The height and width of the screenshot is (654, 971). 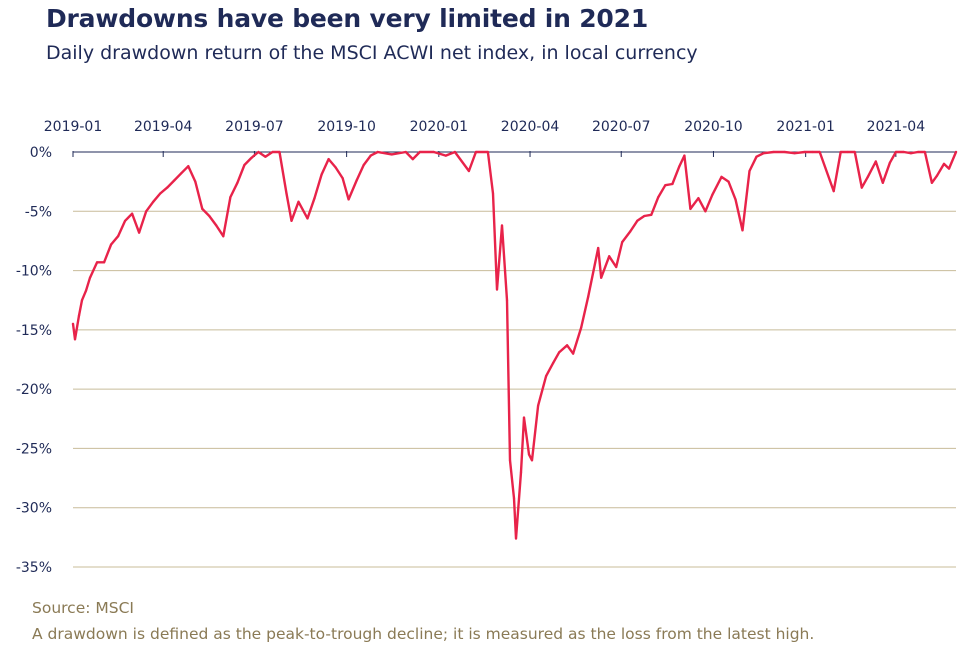 What do you see at coordinates (530, 127) in the screenshot?
I see `x-tick-label: 2020-04` at bounding box center [530, 127].